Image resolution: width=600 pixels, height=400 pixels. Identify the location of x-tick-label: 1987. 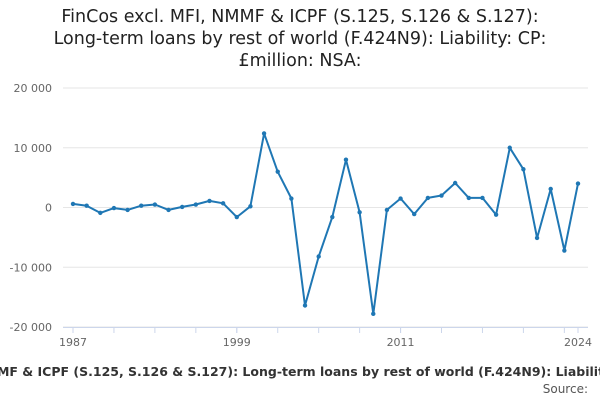
(73, 342).